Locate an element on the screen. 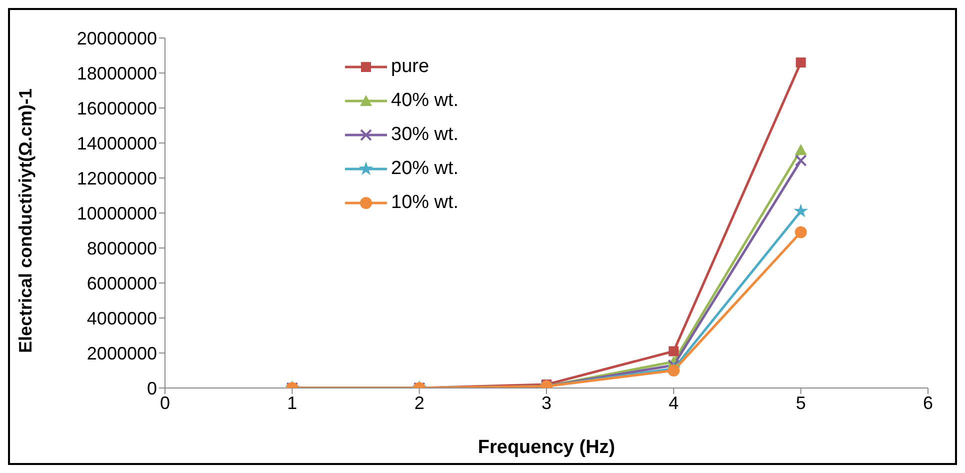  y-tick-label: 2000000 is located at coordinates (121, 353).